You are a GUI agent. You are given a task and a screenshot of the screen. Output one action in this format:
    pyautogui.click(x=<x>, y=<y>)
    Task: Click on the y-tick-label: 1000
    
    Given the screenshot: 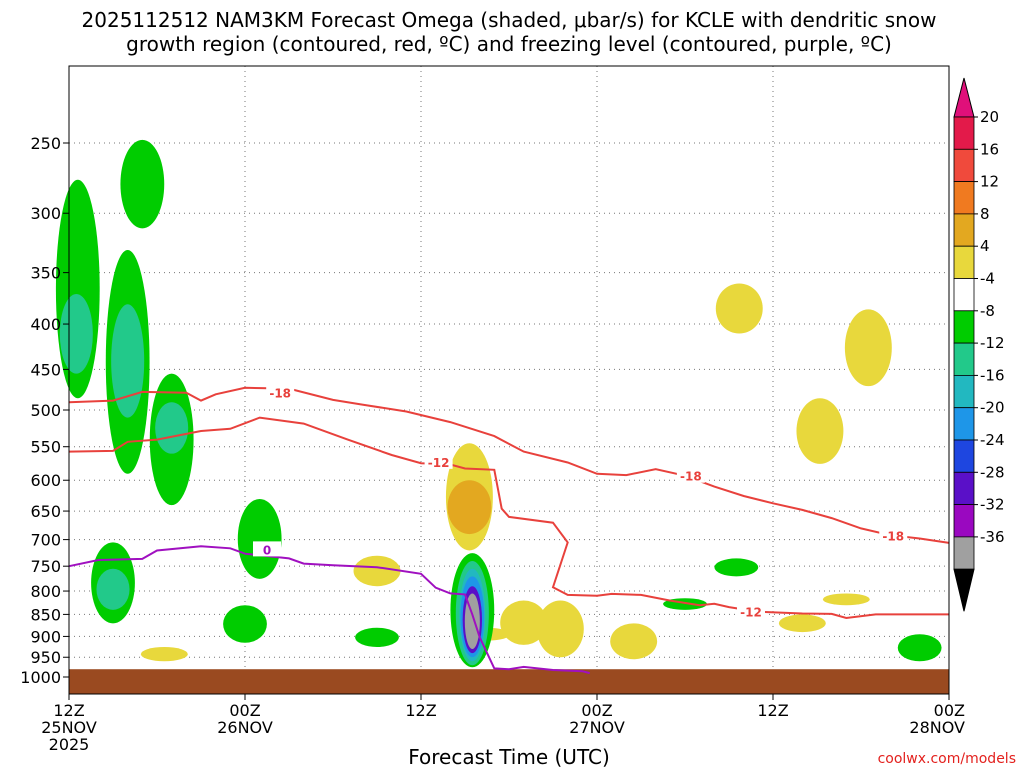 What is the action you would take?
    pyautogui.click(x=40, y=677)
    